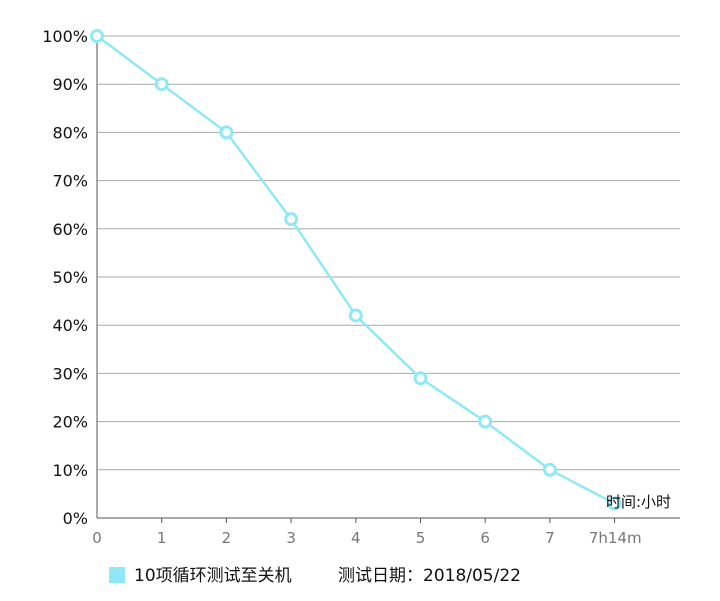  I want to click on y-tick-label: 50%, so click(70, 277).